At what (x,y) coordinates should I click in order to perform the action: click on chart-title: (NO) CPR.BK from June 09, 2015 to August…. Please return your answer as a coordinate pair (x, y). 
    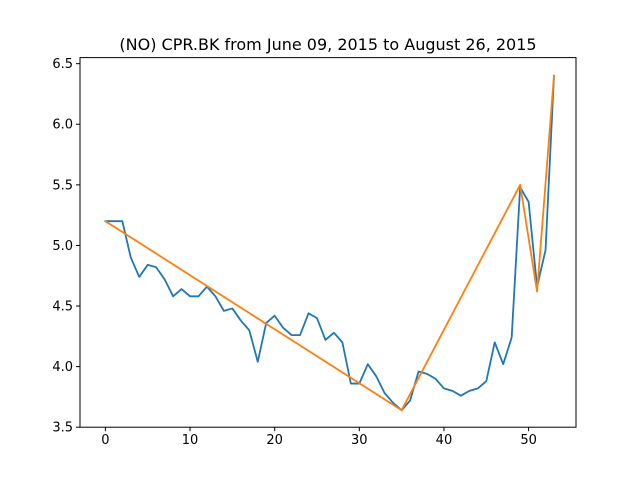
    Looking at the image, I should click on (327, 44).